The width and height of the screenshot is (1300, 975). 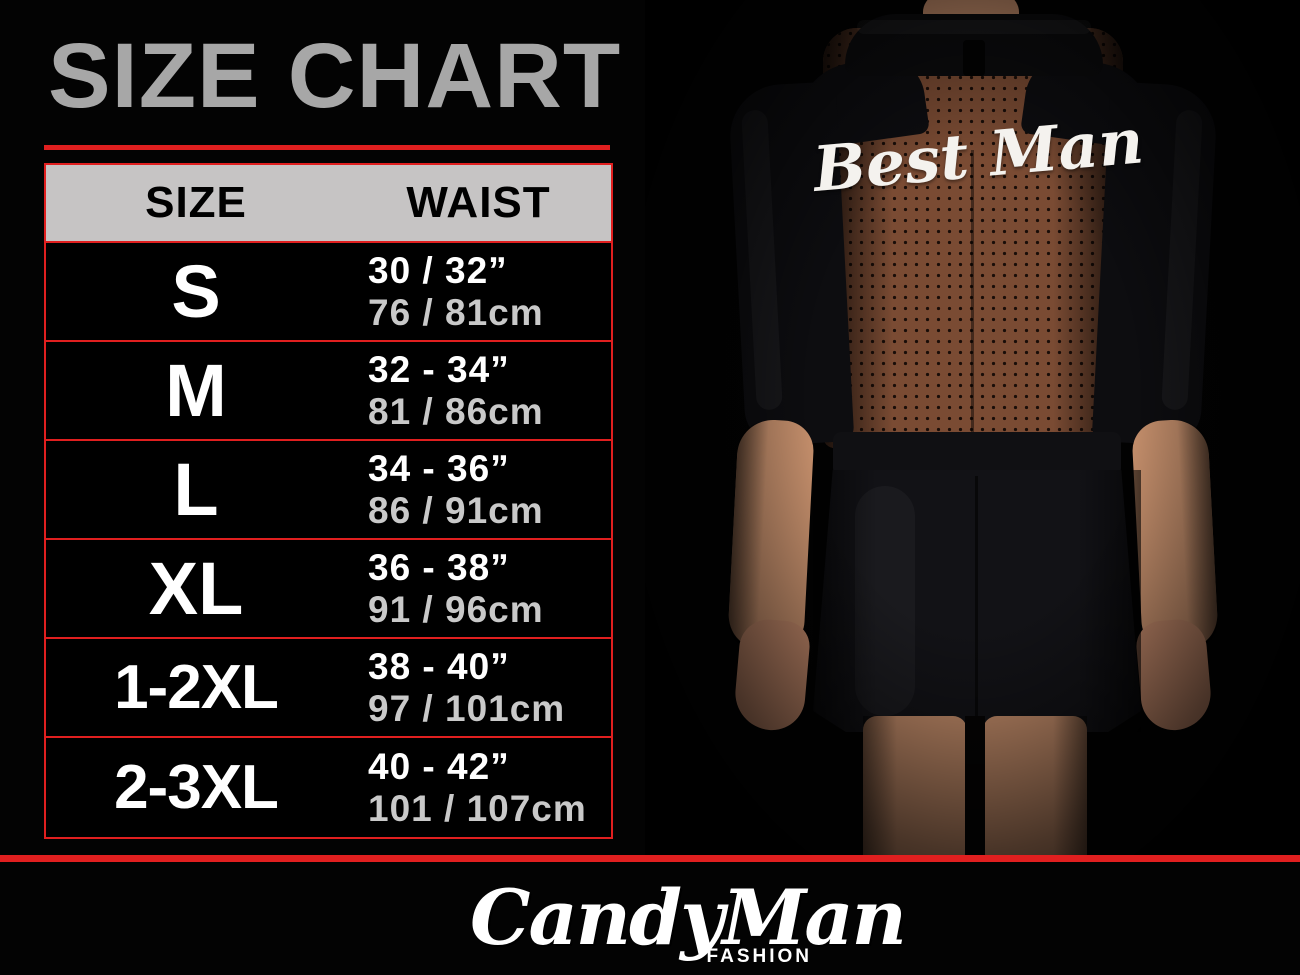 I want to click on table-row: M 32 - 34” 81 / 86cm, so click(x=328, y=391).